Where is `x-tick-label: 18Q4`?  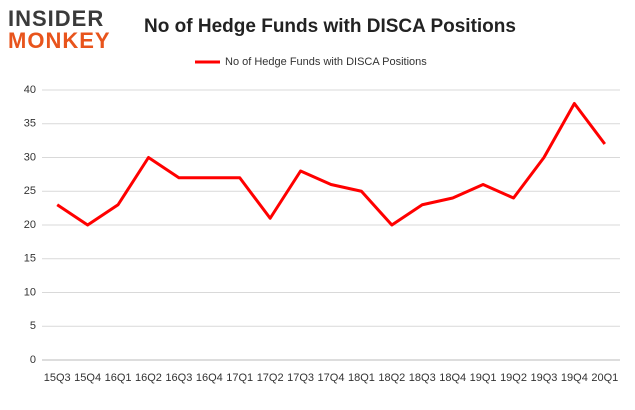
x-tick-label: 18Q4 is located at coordinates (452, 378).